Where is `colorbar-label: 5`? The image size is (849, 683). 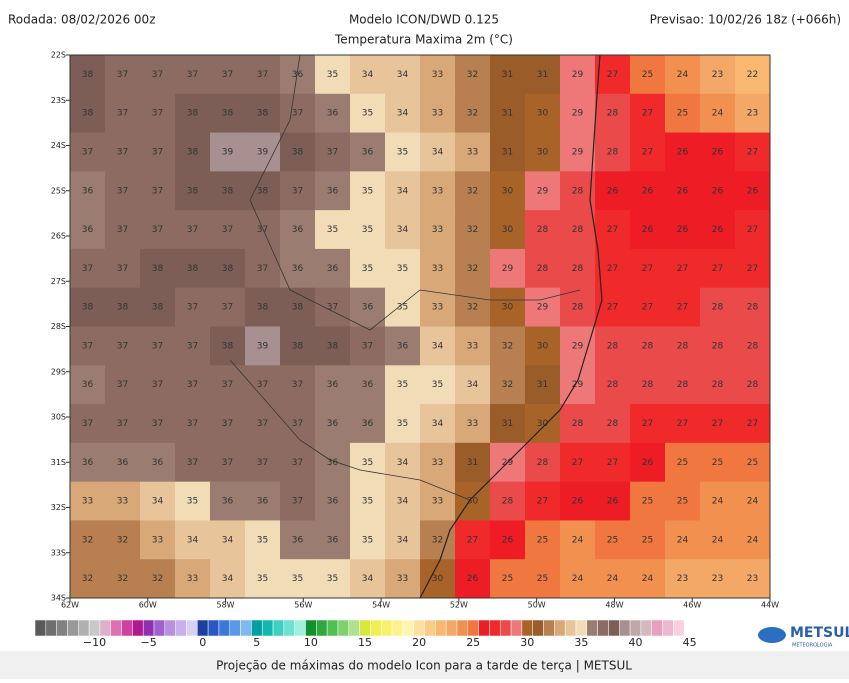 colorbar-label: 5 is located at coordinates (256, 642).